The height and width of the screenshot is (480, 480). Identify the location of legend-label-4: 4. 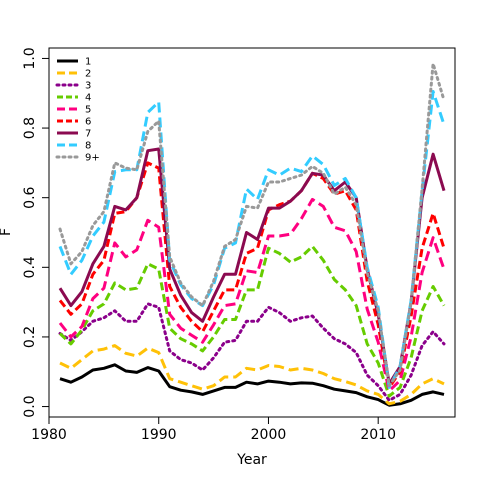
(88, 98).